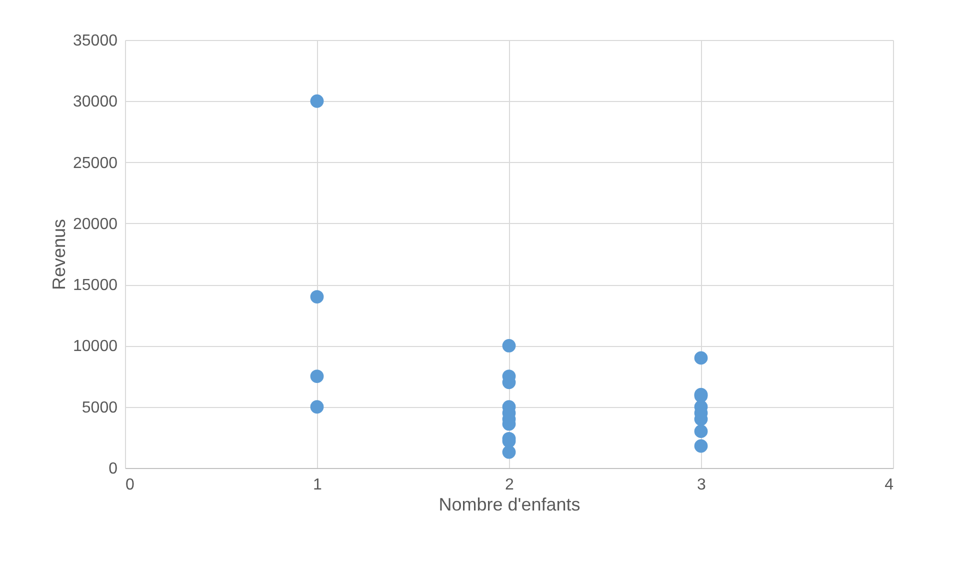  I want to click on y-tick-label: 10000, so click(95, 347).